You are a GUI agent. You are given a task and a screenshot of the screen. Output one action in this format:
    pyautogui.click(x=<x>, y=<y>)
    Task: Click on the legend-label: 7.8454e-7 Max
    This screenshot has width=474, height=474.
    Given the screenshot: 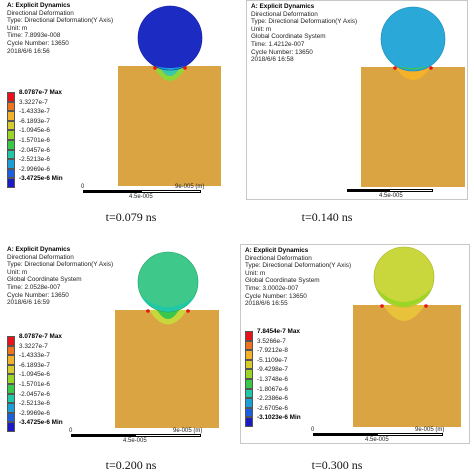 What is the action you would take?
    pyautogui.click(x=278, y=331)
    